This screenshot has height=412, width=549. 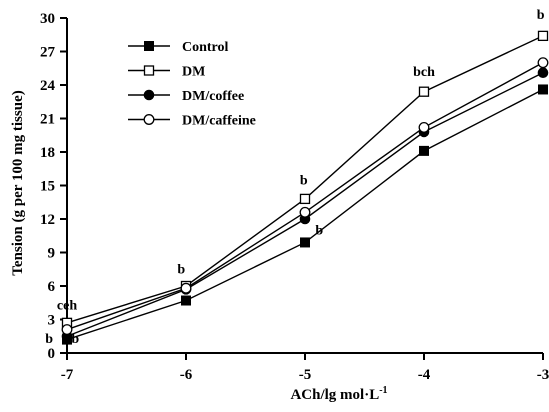 What do you see at coordinates (18, 182) in the screenshot?
I see `y-axis-title: Tension (g per 100 mg tissue)` at bounding box center [18, 182].